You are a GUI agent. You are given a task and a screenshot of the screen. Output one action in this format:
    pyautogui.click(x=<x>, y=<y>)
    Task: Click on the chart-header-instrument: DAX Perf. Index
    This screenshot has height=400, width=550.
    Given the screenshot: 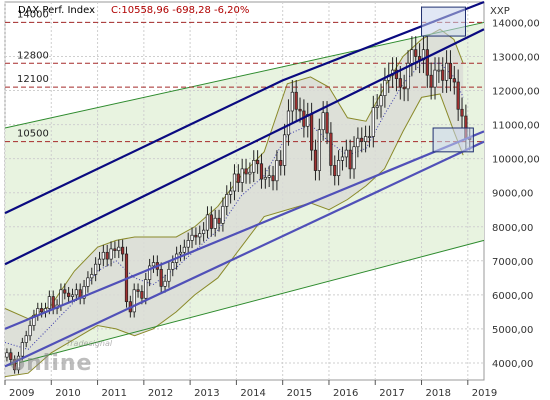 What is the action you would take?
    pyautogui.click(x=56, y=10)
    